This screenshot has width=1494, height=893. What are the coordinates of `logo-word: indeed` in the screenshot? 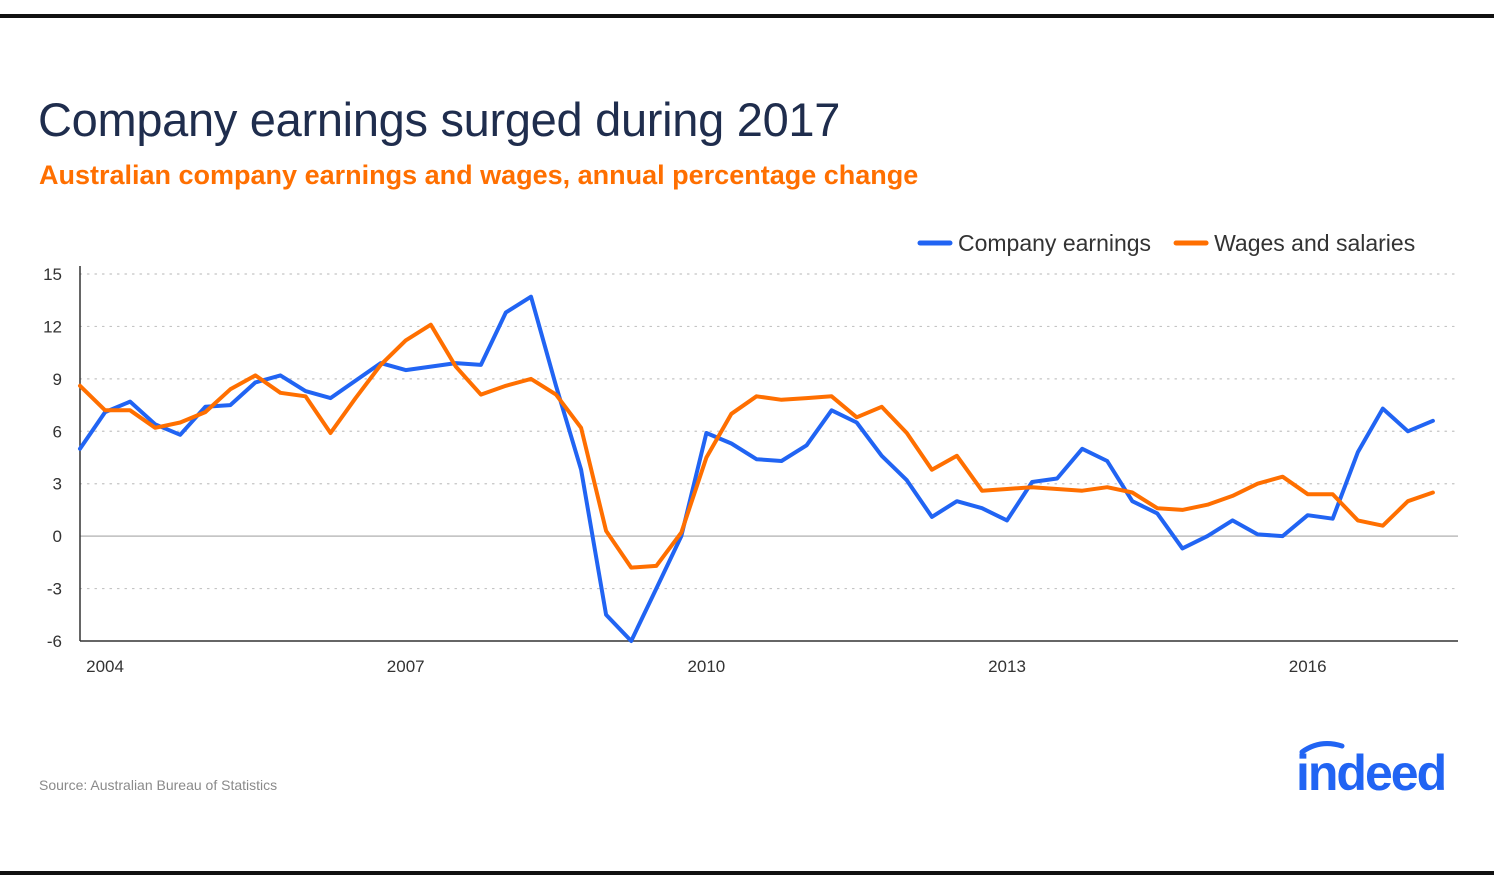 It's located at (1370, 772).